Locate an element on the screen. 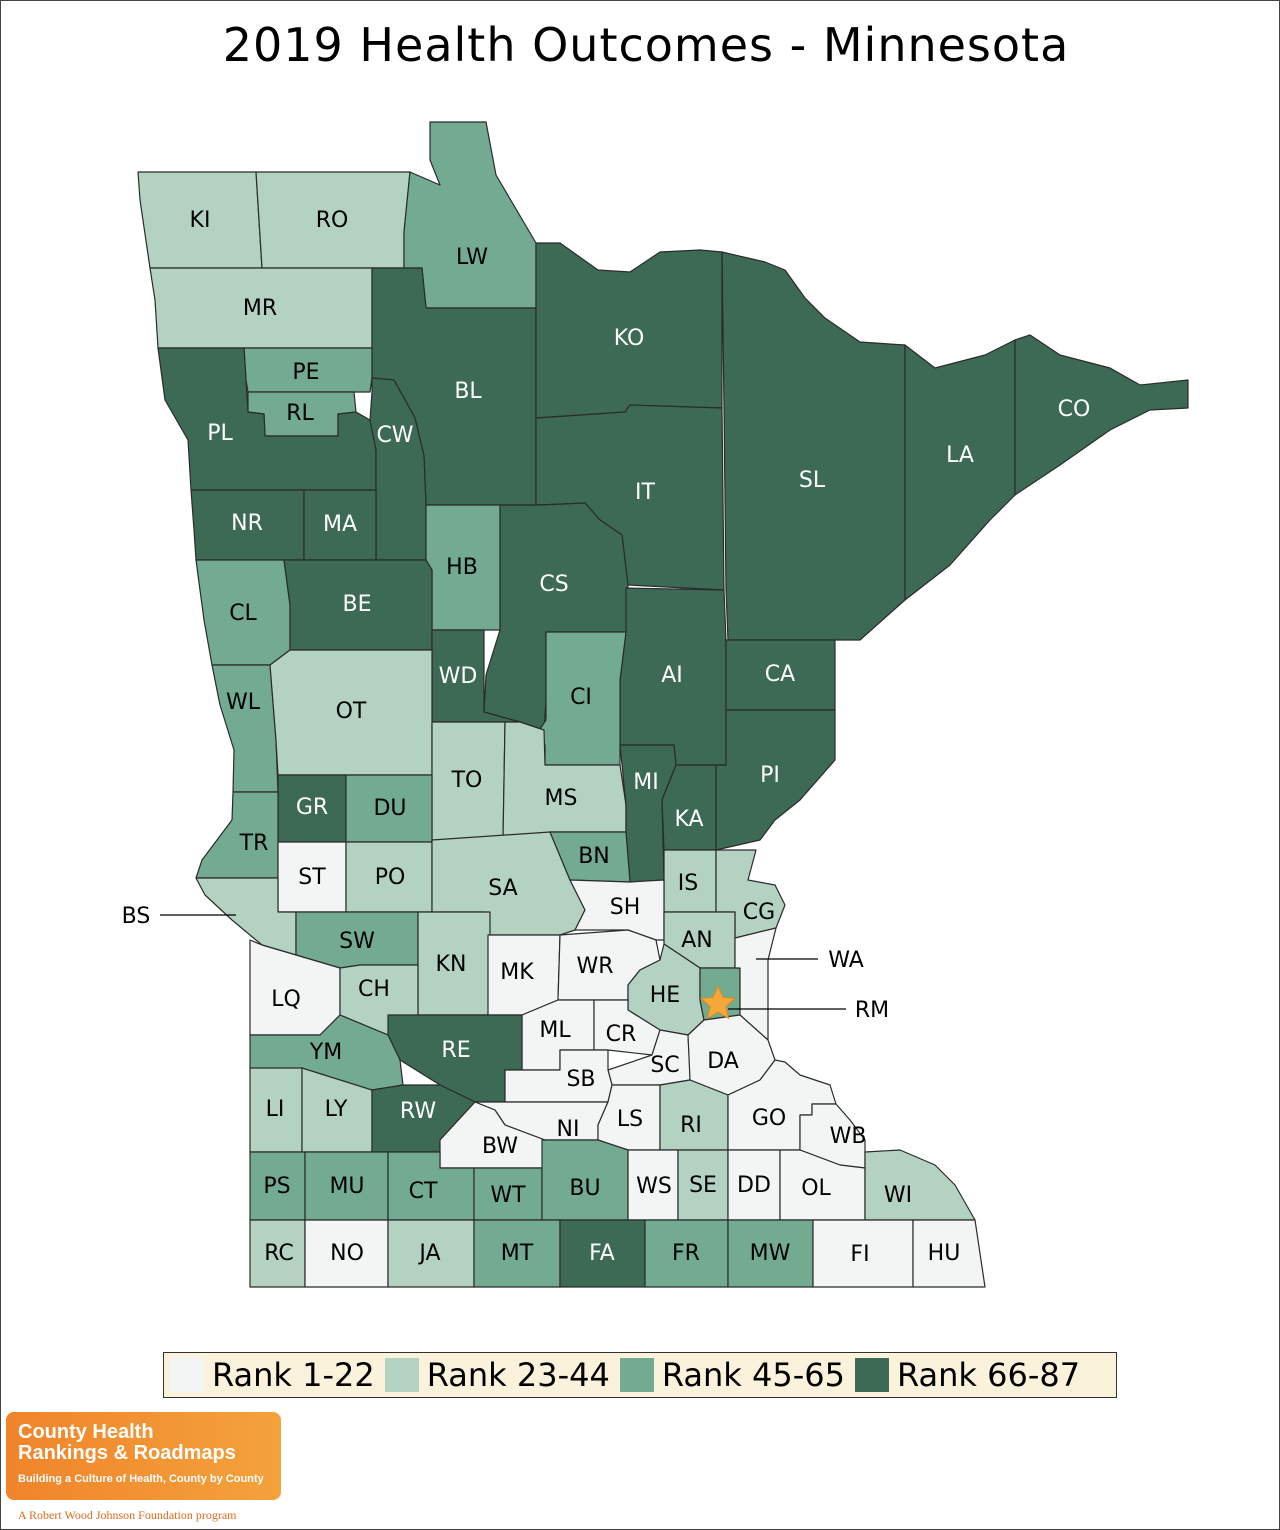 This screenshot has width=1280, height=1530. county-label-ca: CA is located at coordinates (780, 674).